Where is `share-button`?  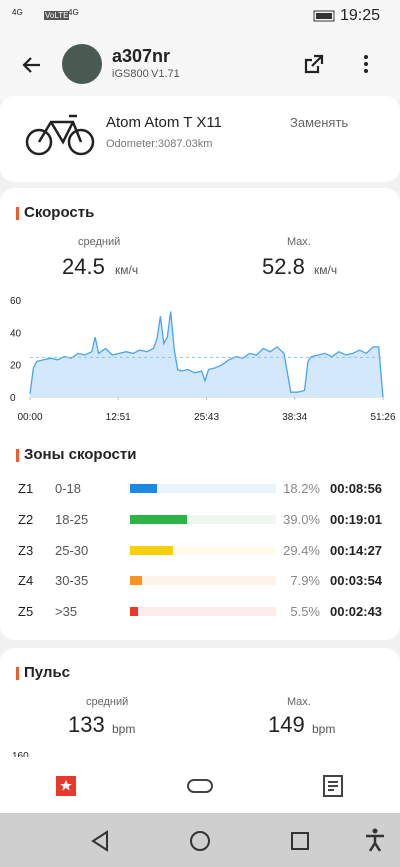
share-button is located at coordinates (314, 64).